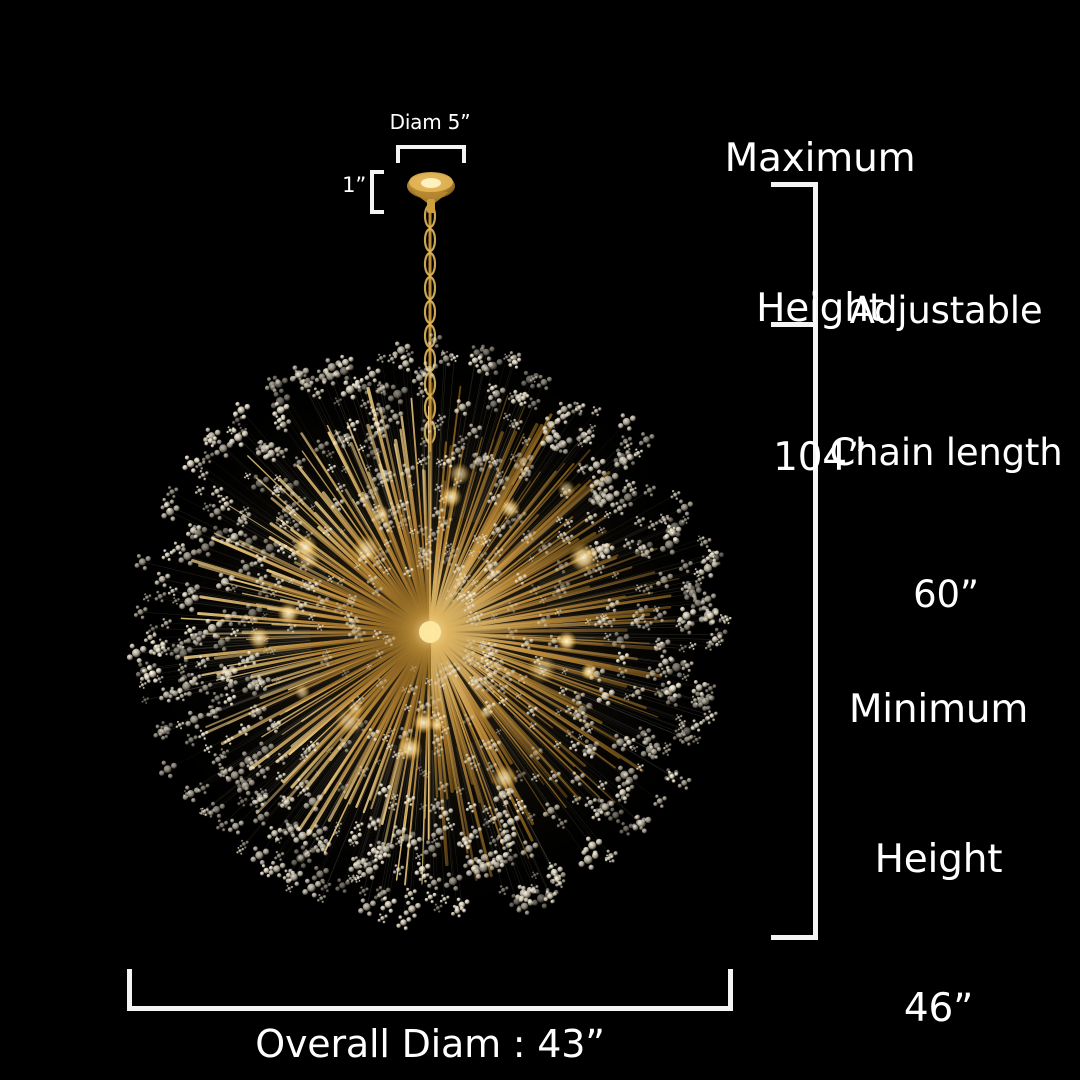 The image size is (1080, 1080). What do you see at coordinates (938, 832) in the screenshot?
I see `minimum-height-label: Minimum Height 46”` at bounding box center [938, 832].